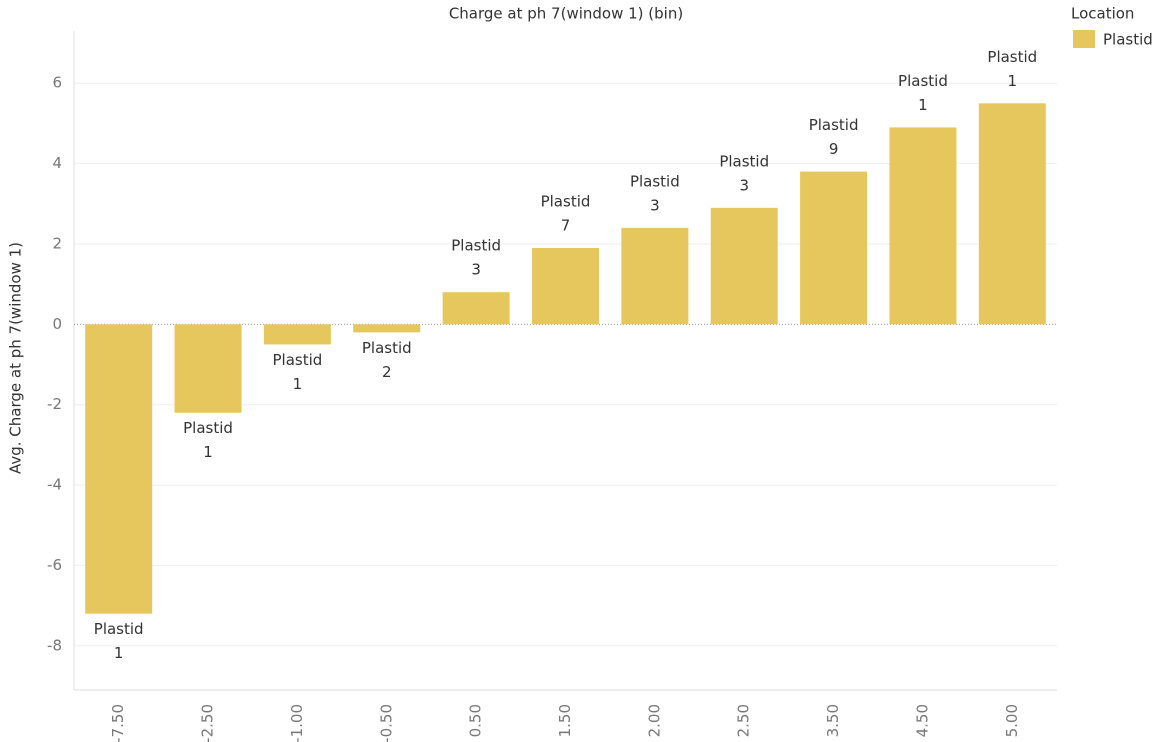  I want to click on x-tick-label: 3.50, so click(833, 720).